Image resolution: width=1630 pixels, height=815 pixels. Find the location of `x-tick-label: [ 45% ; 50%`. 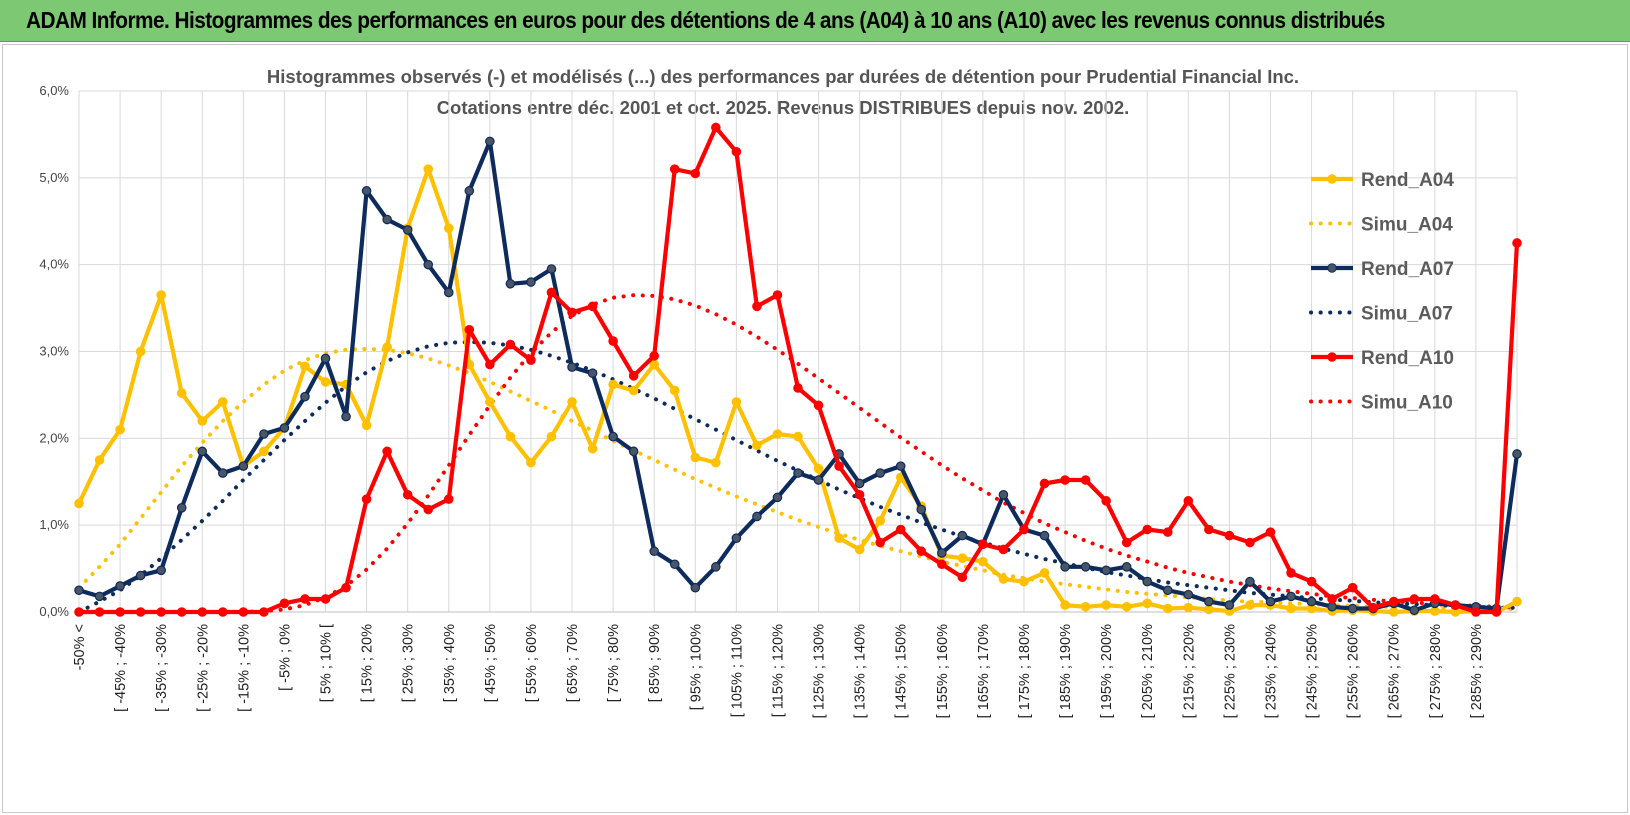

x-tick-label: [ 45% ; 50% is located at coordinates (491, 663).